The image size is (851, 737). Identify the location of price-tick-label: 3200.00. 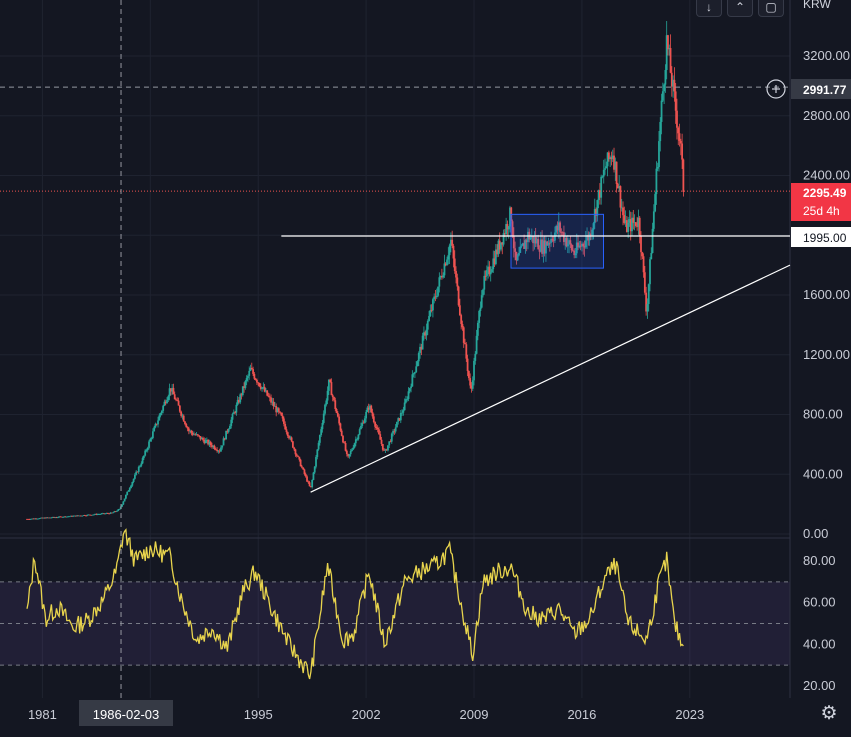
(826, 55).